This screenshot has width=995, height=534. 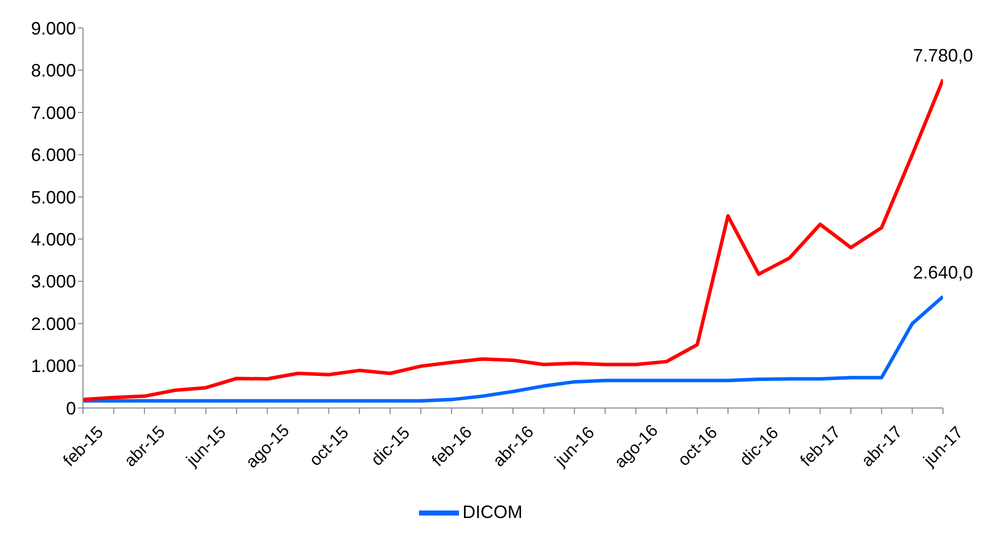 What do you see at coordinates (53, 112) in the screenshot?
I see `y-tick-label: 7.000` at bounding box center [53, 112].